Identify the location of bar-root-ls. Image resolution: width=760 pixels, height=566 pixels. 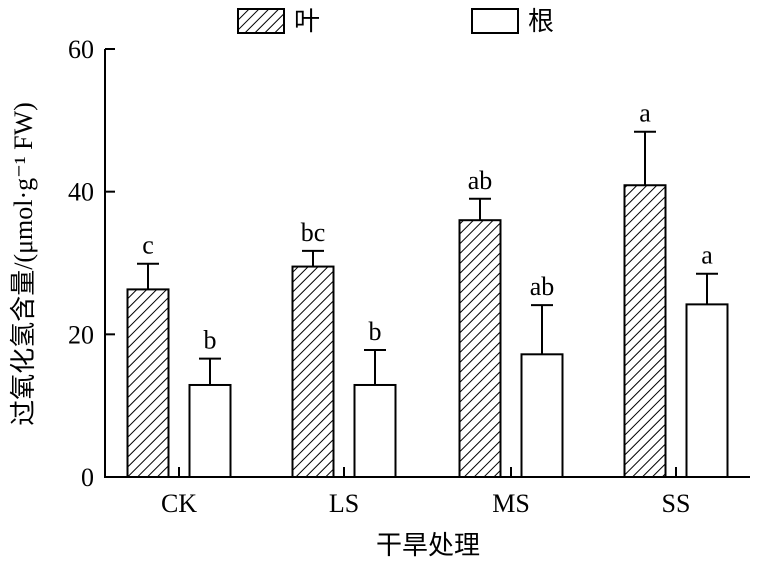
(375, 431).